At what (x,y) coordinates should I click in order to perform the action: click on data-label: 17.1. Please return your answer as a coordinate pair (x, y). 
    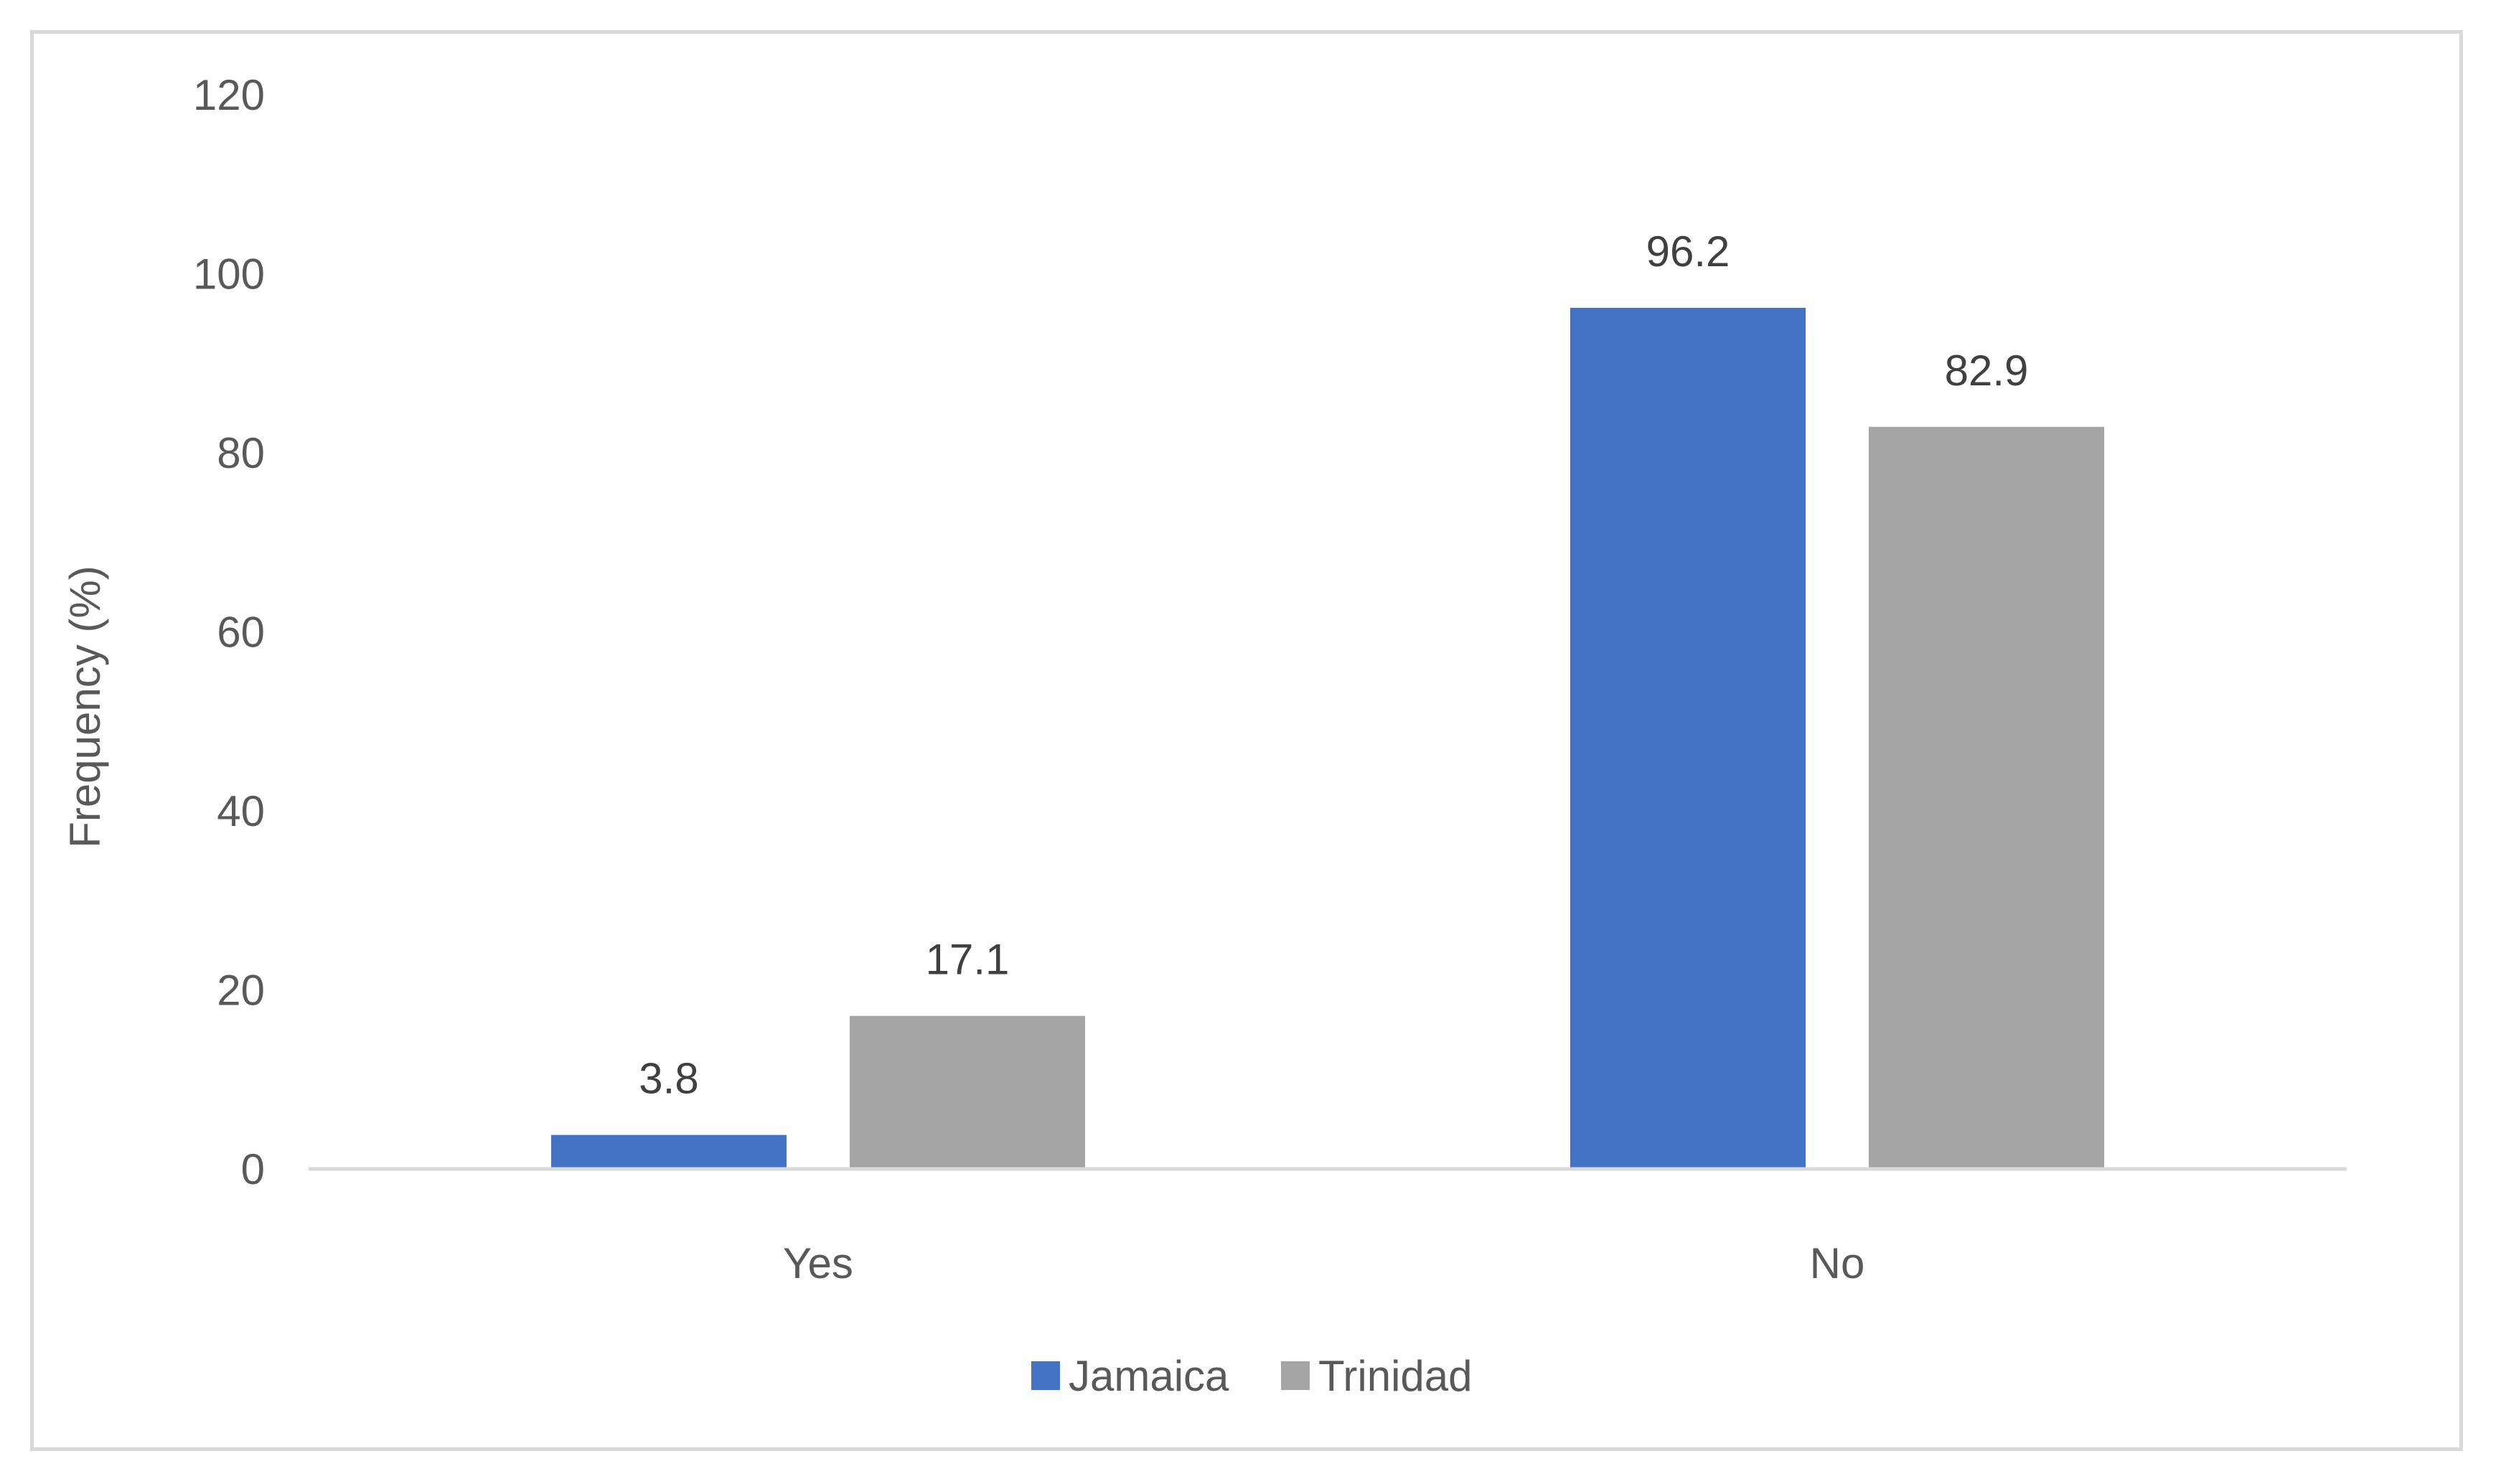
    Looking at the image, I should click on (968, 960).